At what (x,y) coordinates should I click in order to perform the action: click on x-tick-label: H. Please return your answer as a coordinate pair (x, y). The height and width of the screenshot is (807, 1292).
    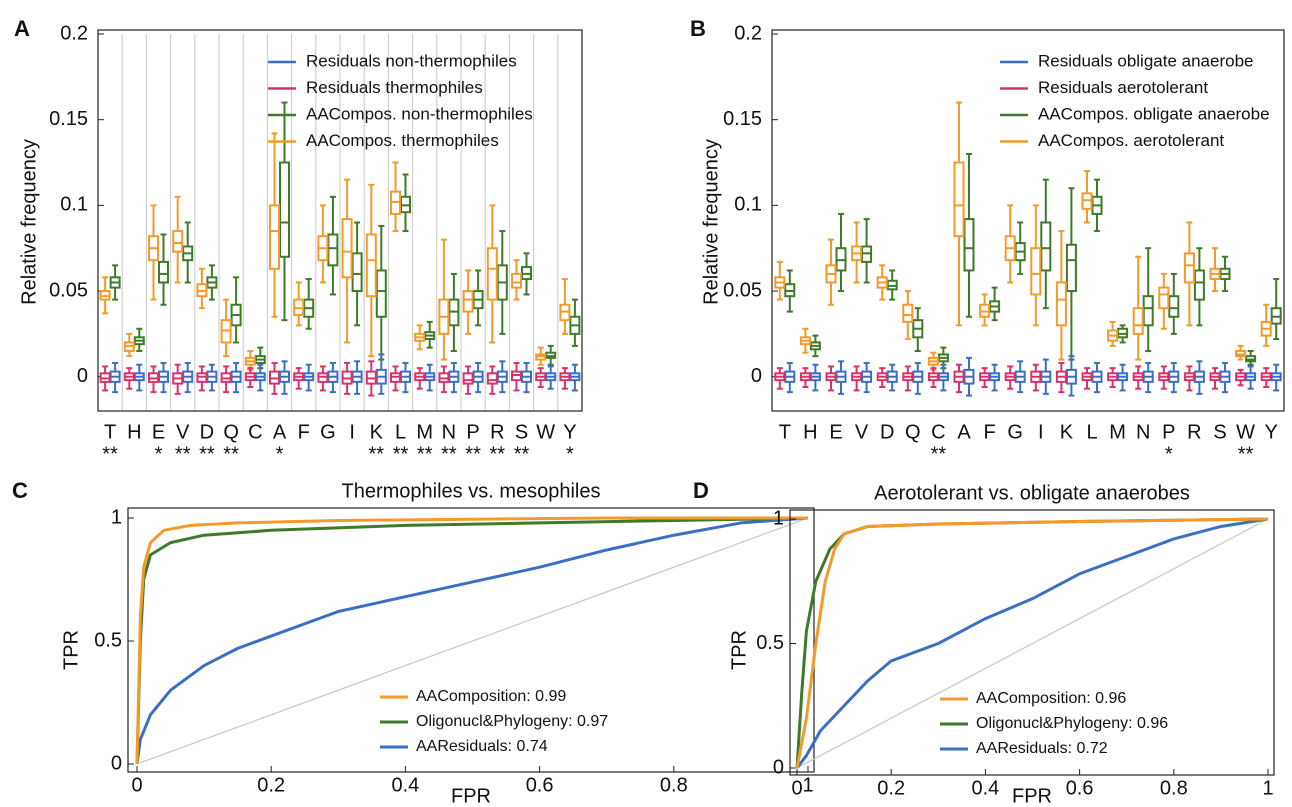
    Looking at the image, I should click on (134, 432).